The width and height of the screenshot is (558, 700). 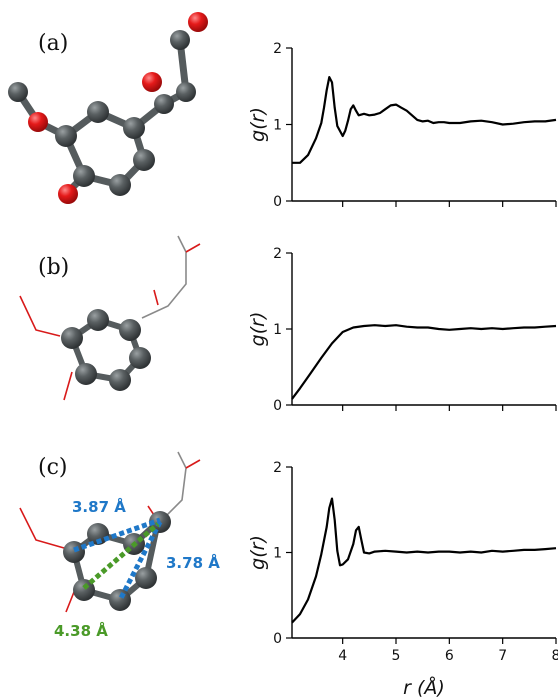 What do you see at coordinates (396, 656) in the screenshot?
I see `x-tick-label: 5` at bounding box center [396, 656].